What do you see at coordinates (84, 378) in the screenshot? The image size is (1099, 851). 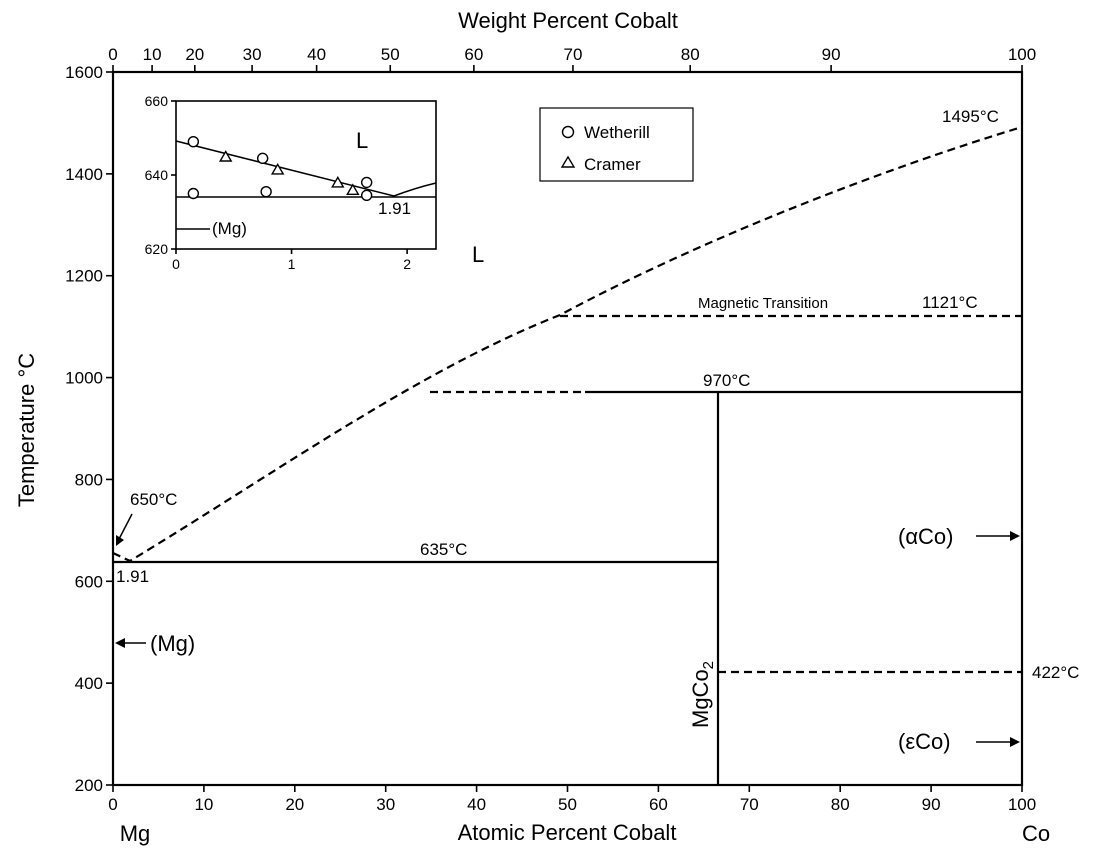 I see `y-tick-label: 1000` at bounding box center [84, 378].